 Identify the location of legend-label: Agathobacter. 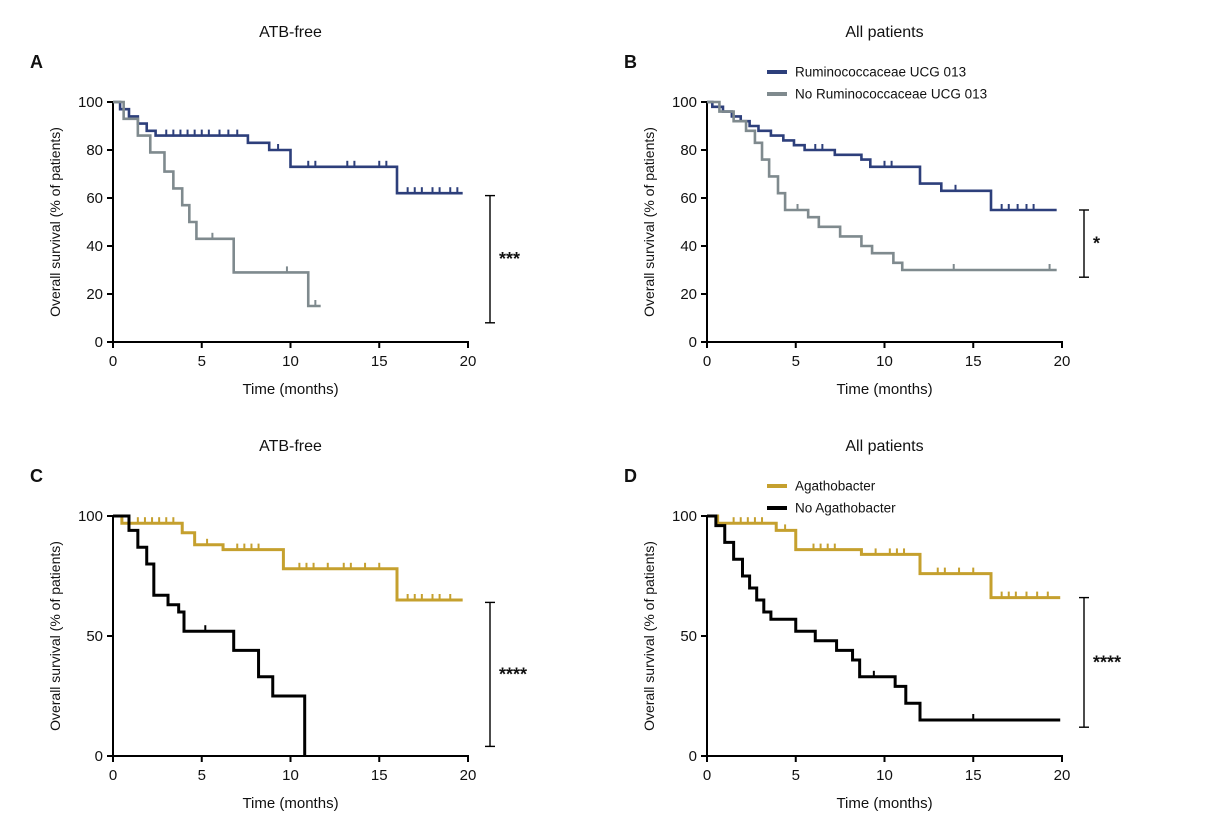
(835, 486).